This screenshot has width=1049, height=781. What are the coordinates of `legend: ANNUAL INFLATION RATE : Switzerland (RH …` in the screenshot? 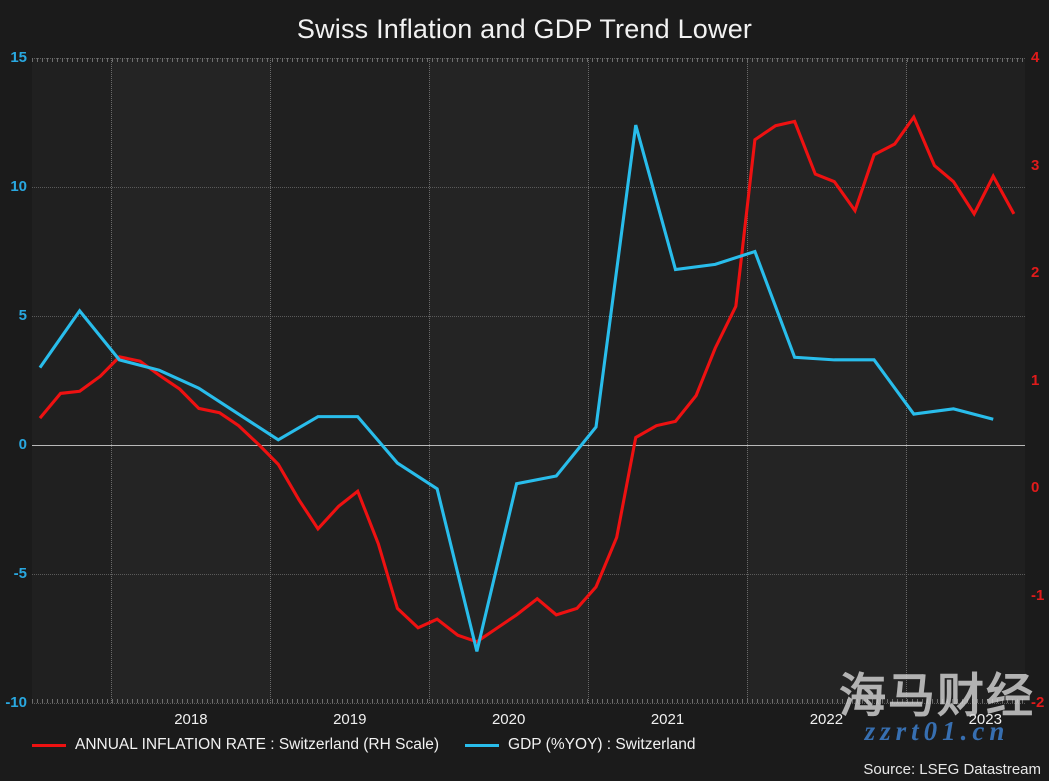 It's located at (364, 745).